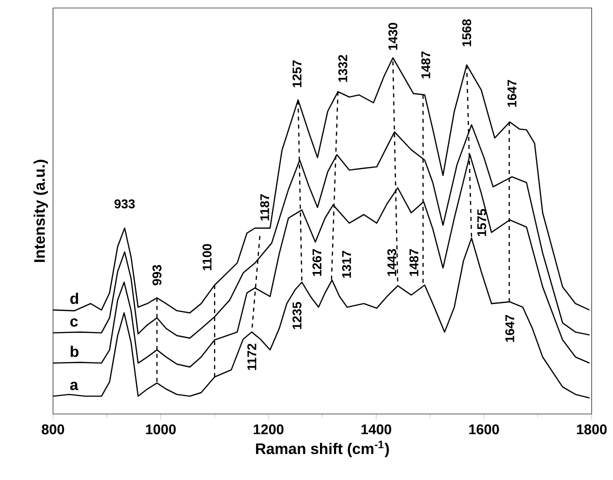 The width and height of the screenshot is (613, 480). Describe the element at coordinates (74, 352) in the screenshot. I see `series-label: b` at that location.